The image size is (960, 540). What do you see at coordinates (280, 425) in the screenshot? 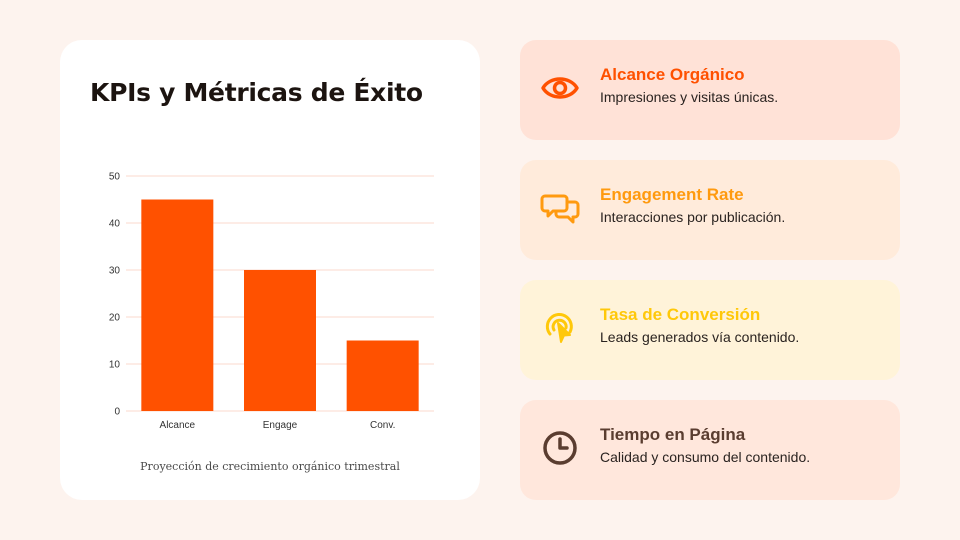
I see `x-tick-label: Engage` at bounding box center [280, 425].